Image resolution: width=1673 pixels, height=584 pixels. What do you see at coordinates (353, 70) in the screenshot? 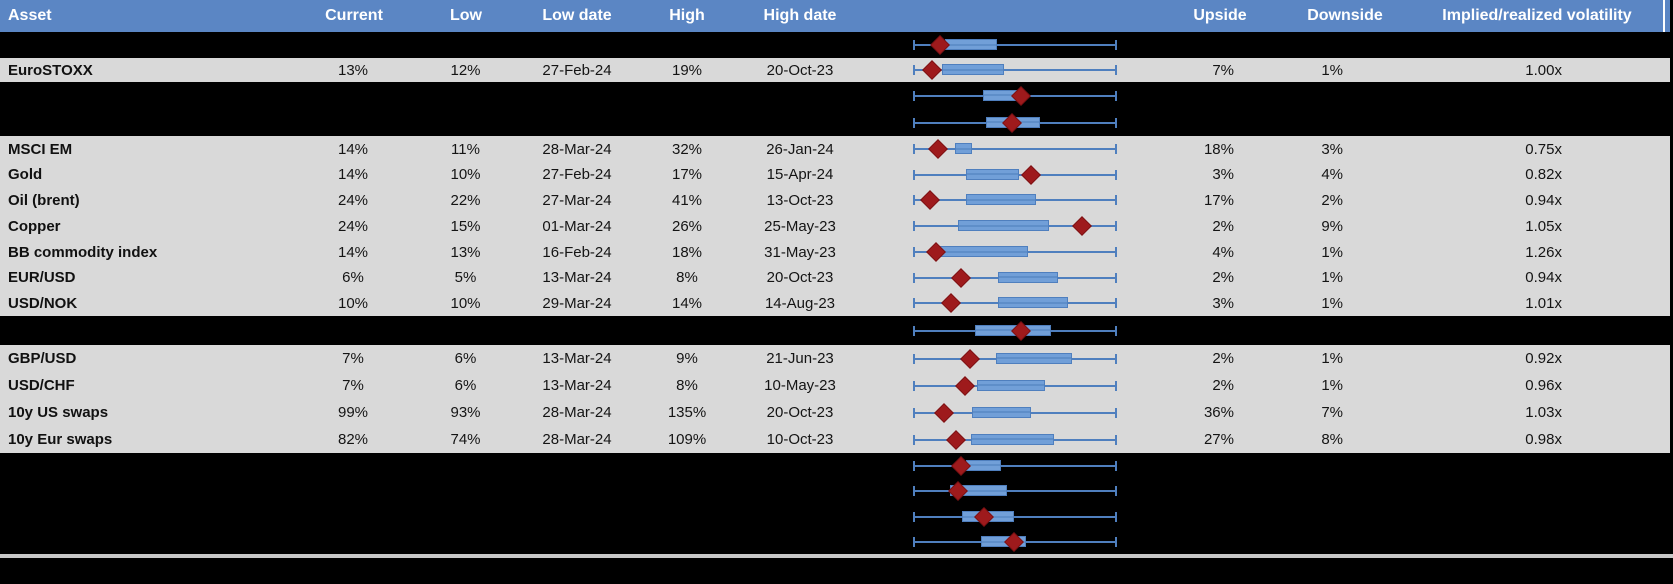
I see `cell-current: 13%` at bounding box center [353, 70].